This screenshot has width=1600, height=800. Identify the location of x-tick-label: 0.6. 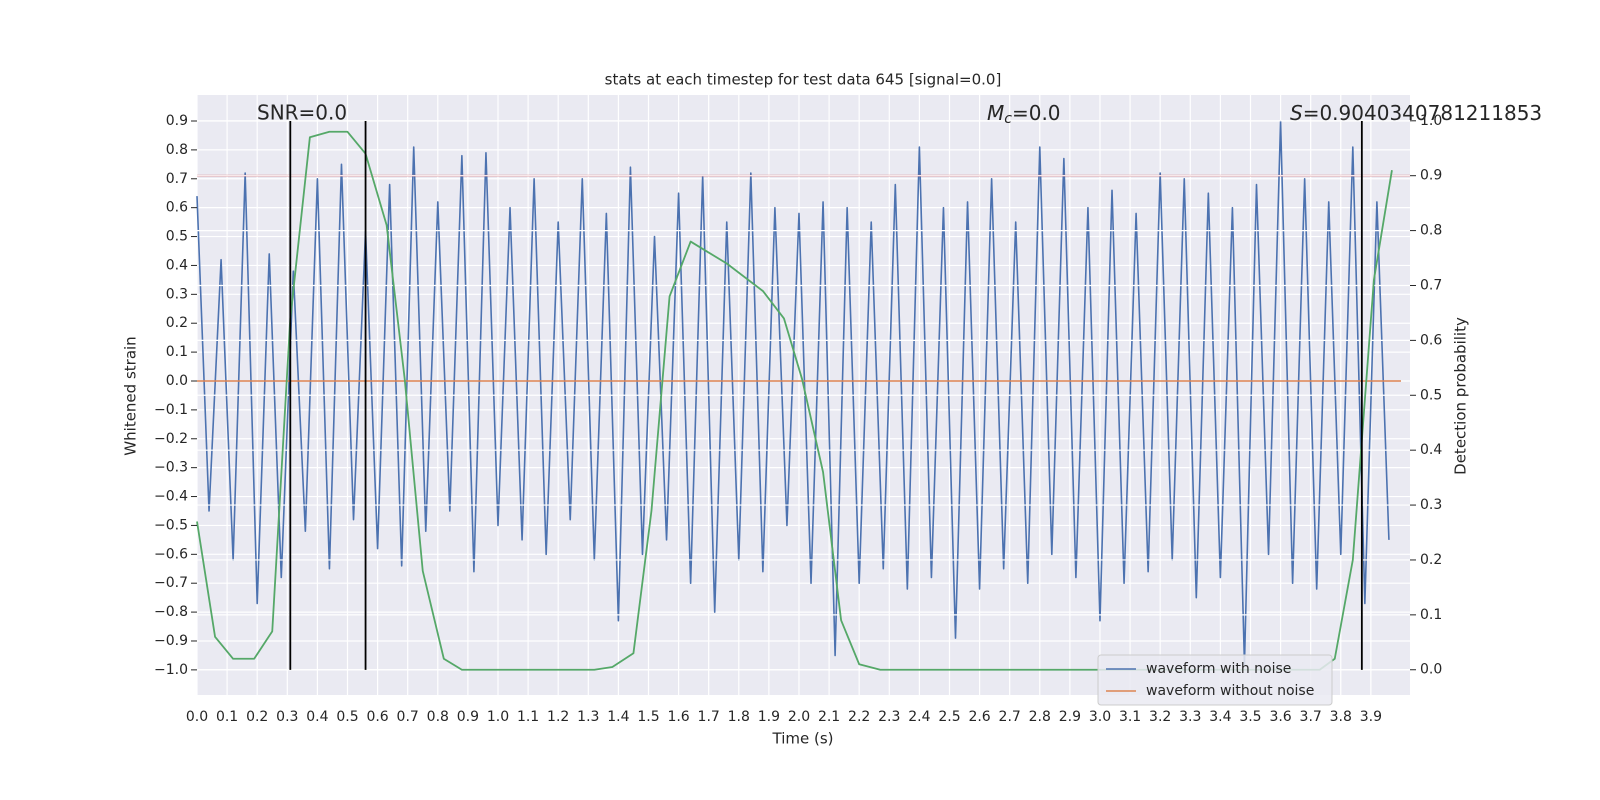
(377, 717).